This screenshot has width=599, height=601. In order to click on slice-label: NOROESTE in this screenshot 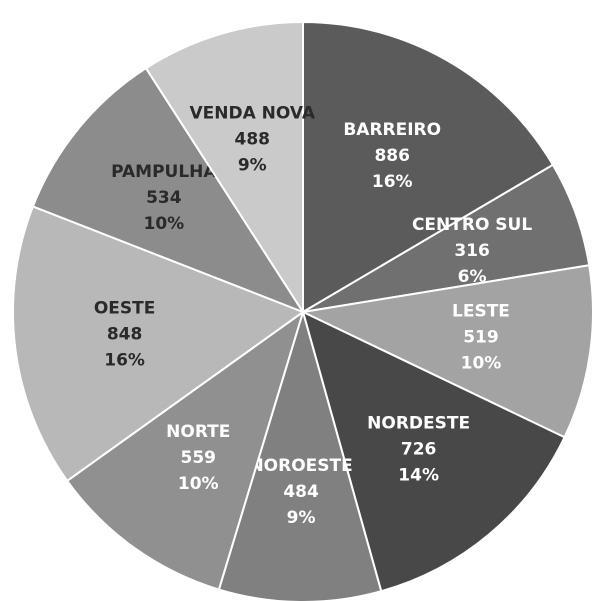, I will do `click(300, 466)`.